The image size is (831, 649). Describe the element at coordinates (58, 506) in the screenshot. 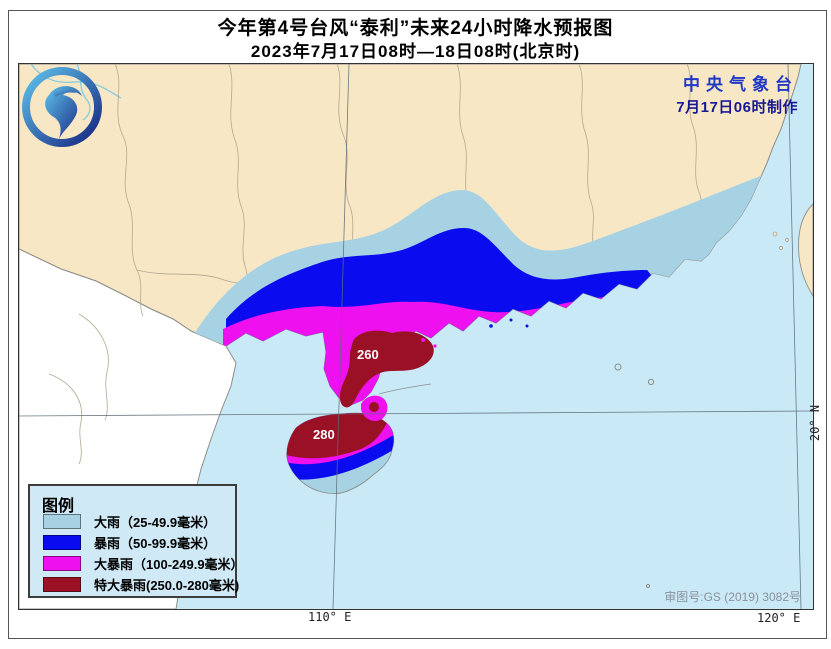

I see `legend-title: 图例` at that location.